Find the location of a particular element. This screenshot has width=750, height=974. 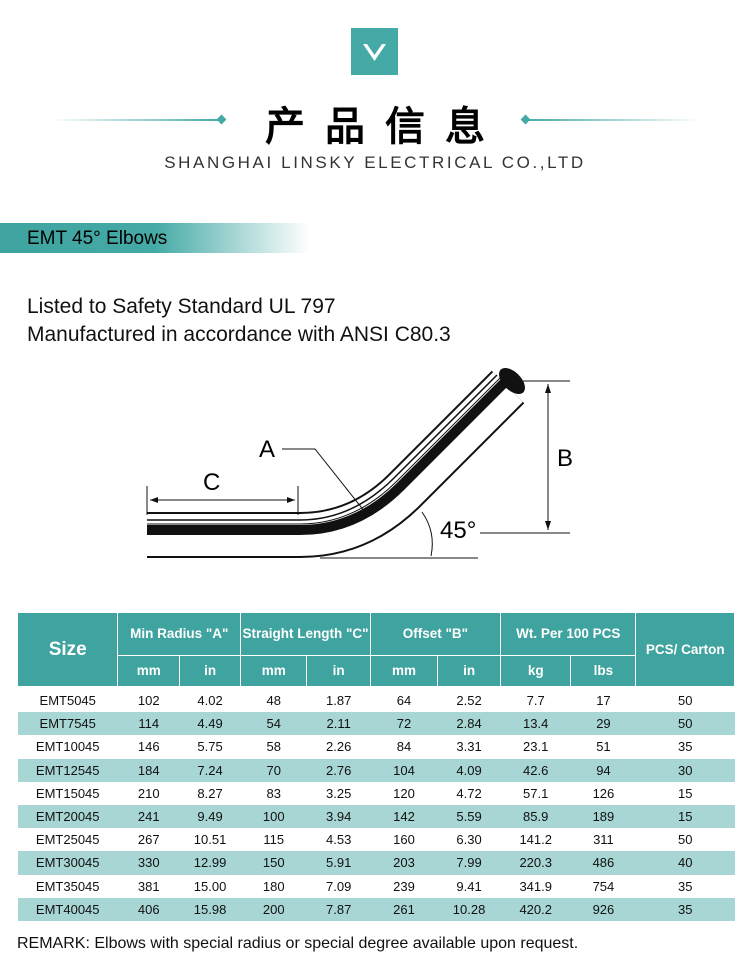

elbow-diagram: C A B 45° is located at coordinates (359, 463).